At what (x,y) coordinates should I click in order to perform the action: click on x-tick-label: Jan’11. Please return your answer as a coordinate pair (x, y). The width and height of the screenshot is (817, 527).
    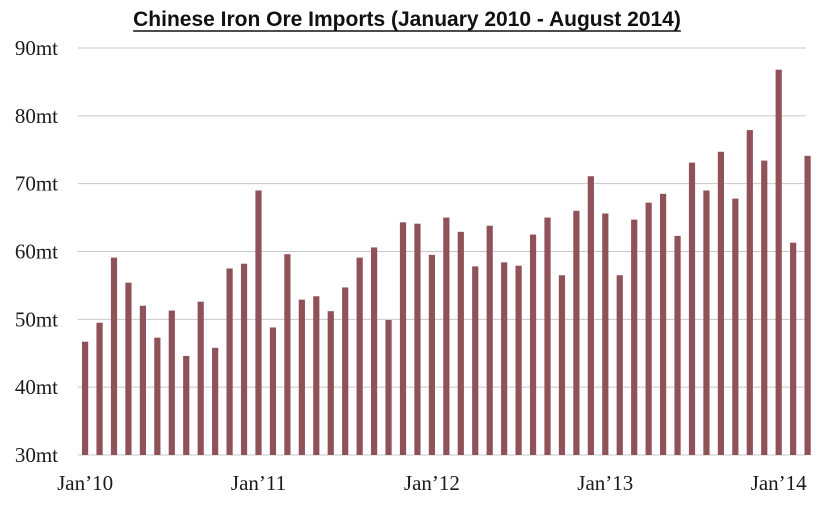
    Looking at the image, I should click on (258, 483).